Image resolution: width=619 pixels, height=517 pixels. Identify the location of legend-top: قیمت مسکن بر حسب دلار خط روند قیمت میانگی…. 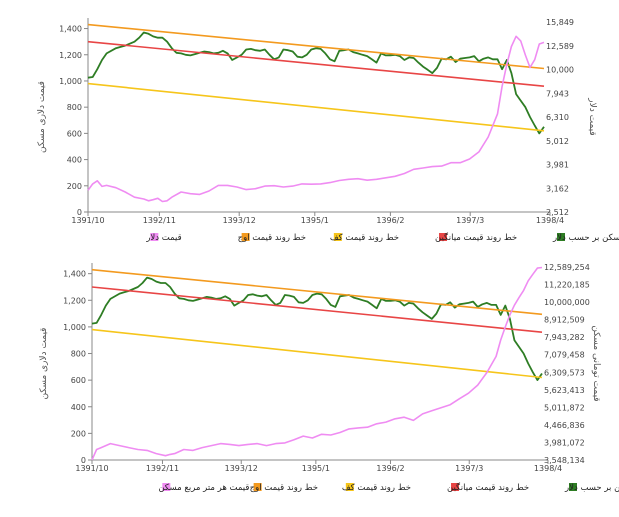
(382, 237).